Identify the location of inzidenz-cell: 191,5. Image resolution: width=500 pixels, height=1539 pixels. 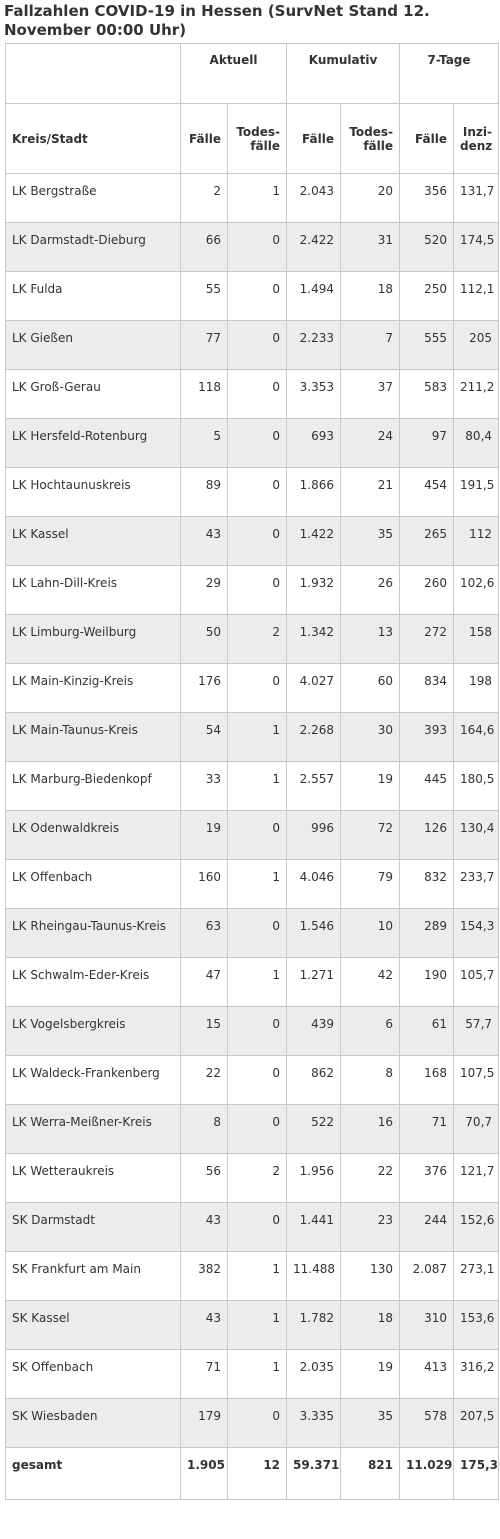
(476, 492).